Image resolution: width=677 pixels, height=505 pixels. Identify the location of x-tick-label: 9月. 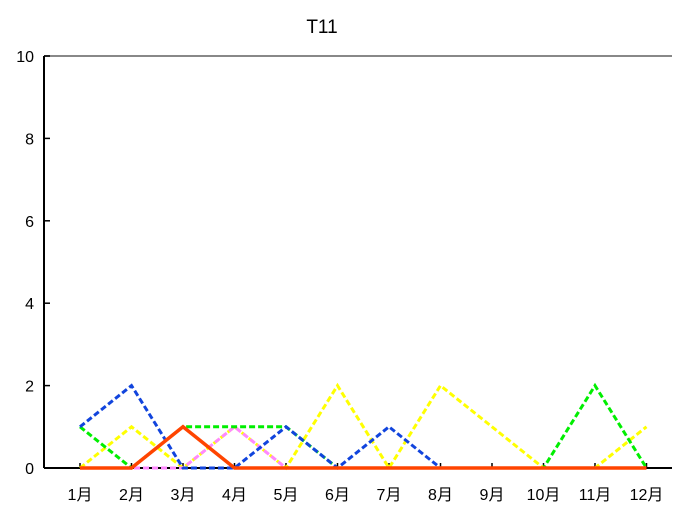
(492, 495).